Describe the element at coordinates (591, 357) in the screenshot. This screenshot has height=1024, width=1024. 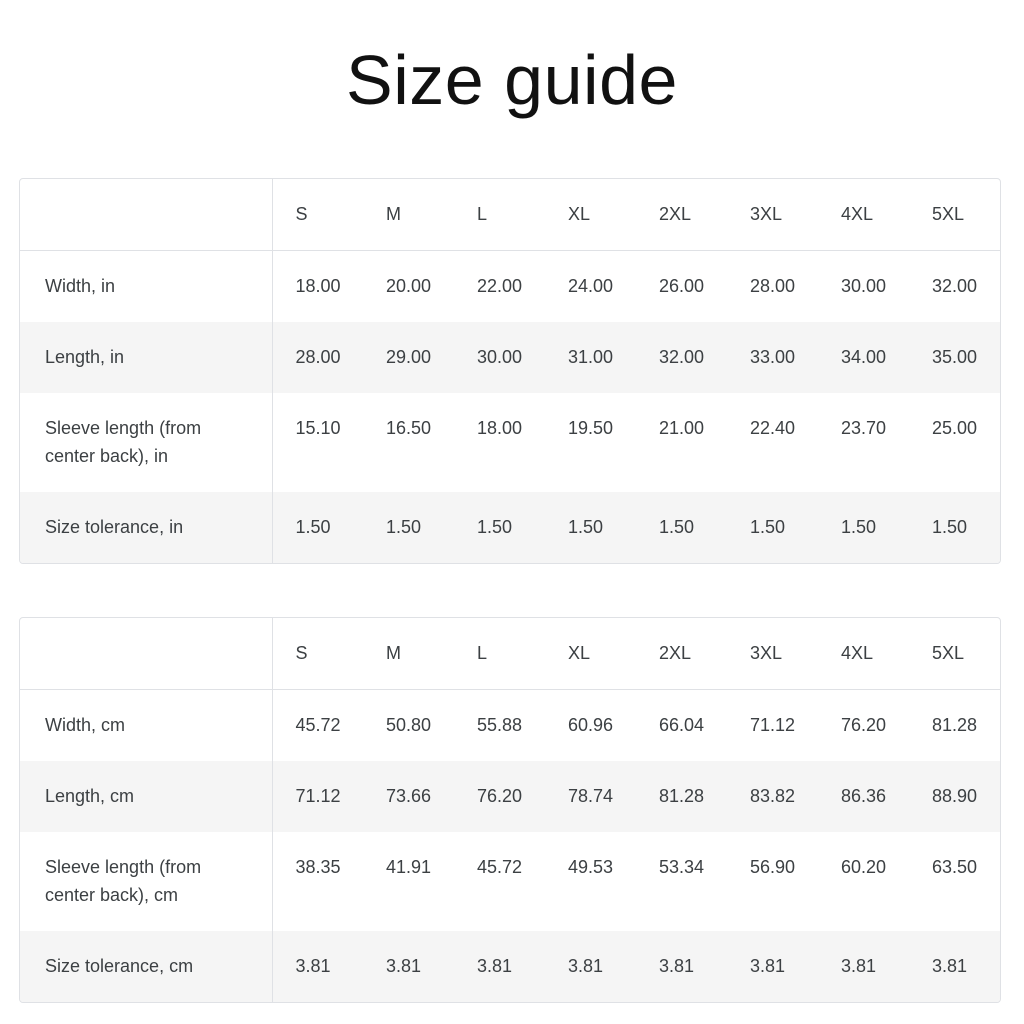
I see `measurement-value: 31.00` at that location.